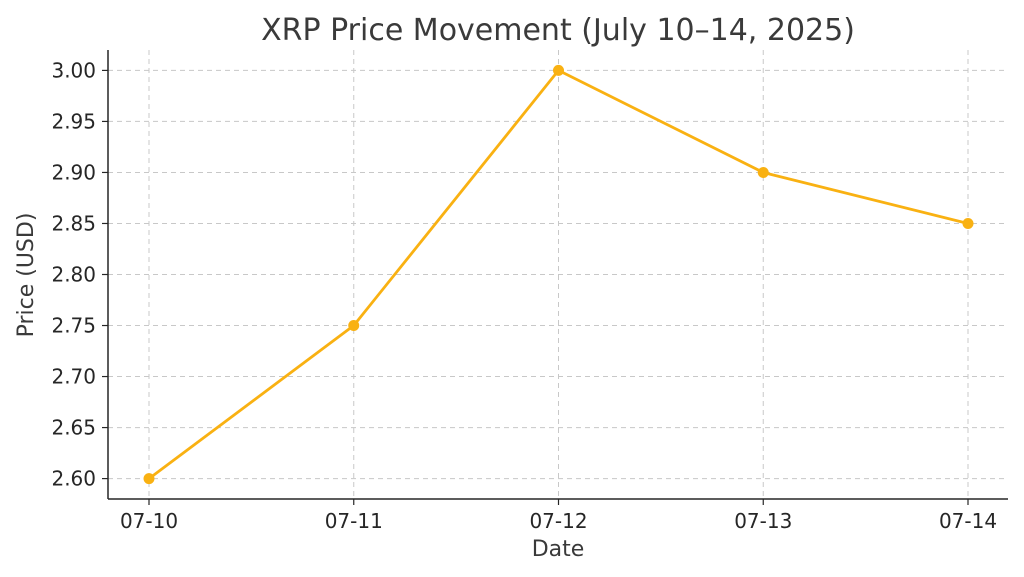  What do you see at coordinates (73, 377) in the screenshot?
I see `y-tick-label: 2.70` at bounding box center [73, 377].